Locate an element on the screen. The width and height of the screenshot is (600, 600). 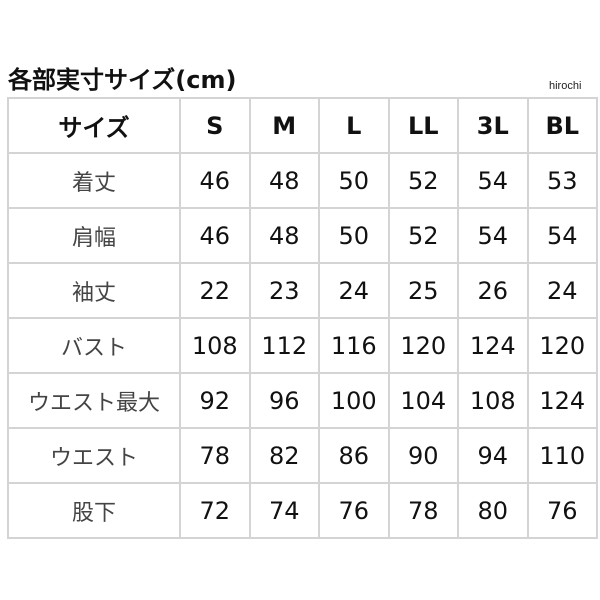
header-size-s: S is located at coordinates (215, 125).